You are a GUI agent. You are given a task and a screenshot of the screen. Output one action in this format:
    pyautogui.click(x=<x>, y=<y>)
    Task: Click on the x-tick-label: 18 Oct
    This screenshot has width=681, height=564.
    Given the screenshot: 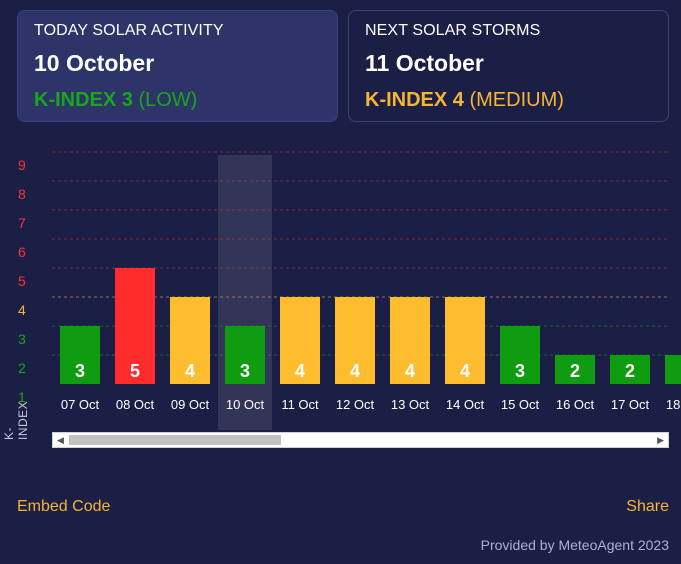 What is the action you would take?
    pyautogui.click(x=673, y=404)
    